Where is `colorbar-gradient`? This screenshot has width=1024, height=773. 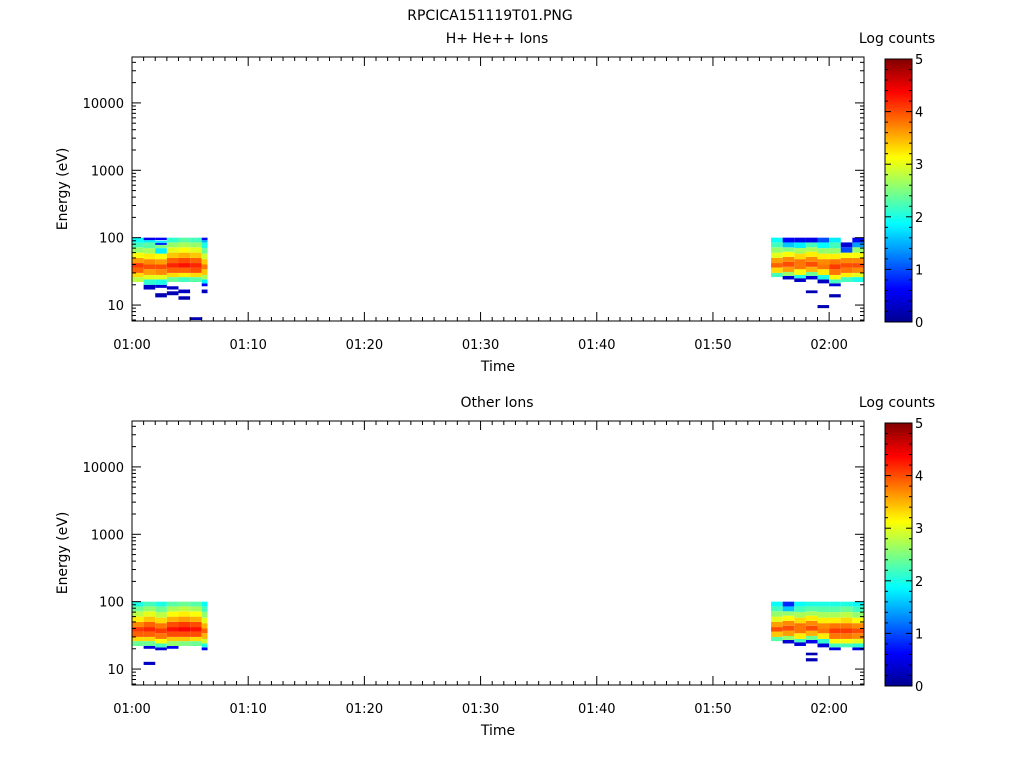 colorbar-gradient is located at coordinates (898, 190).